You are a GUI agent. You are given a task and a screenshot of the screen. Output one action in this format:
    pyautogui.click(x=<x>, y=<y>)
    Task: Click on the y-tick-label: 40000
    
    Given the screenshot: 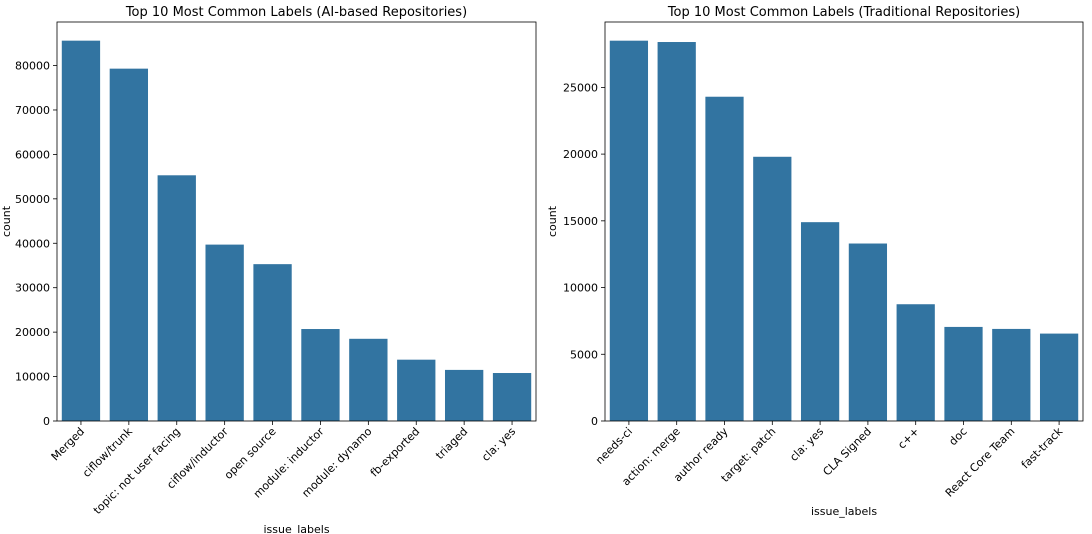 What is the action you would take?
    pyautogui.click(x=32, y=243)
    